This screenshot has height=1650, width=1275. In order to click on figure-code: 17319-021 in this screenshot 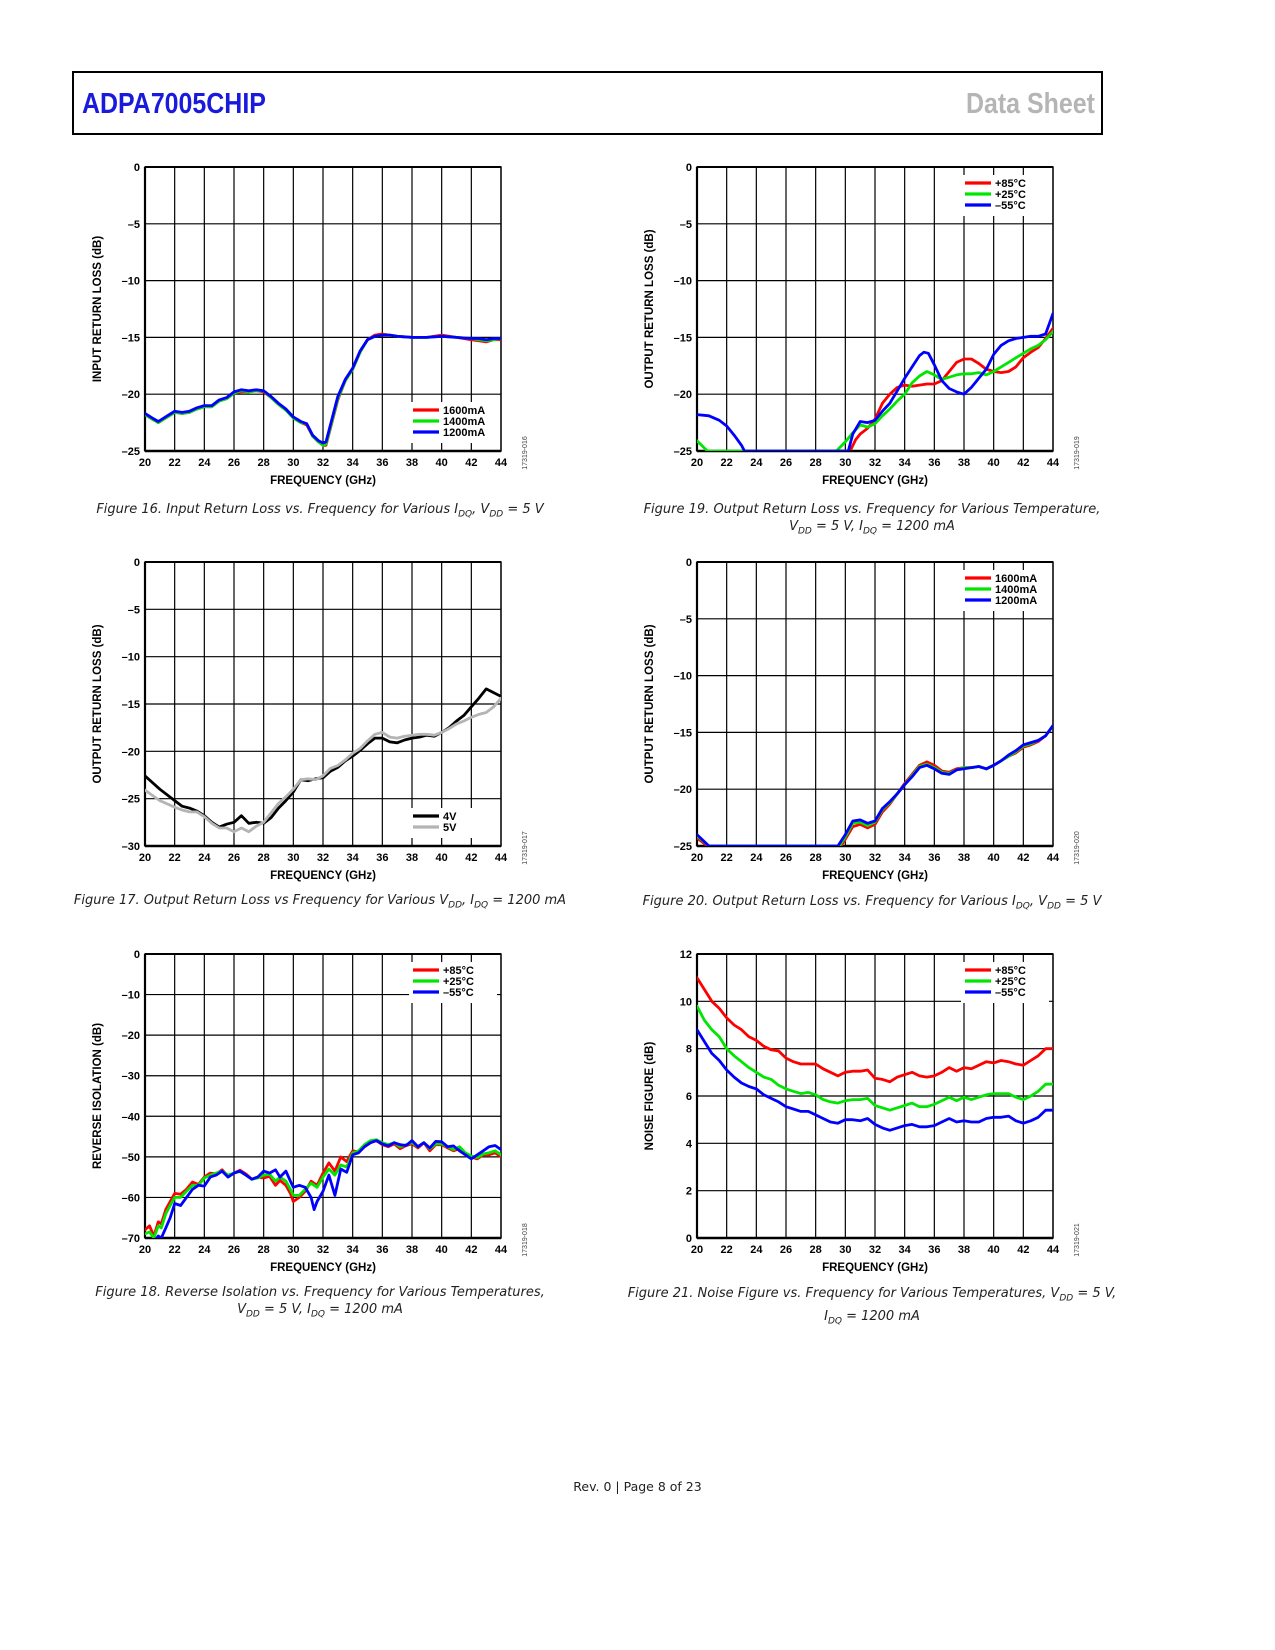, I will do `click(1077, 1240)`.